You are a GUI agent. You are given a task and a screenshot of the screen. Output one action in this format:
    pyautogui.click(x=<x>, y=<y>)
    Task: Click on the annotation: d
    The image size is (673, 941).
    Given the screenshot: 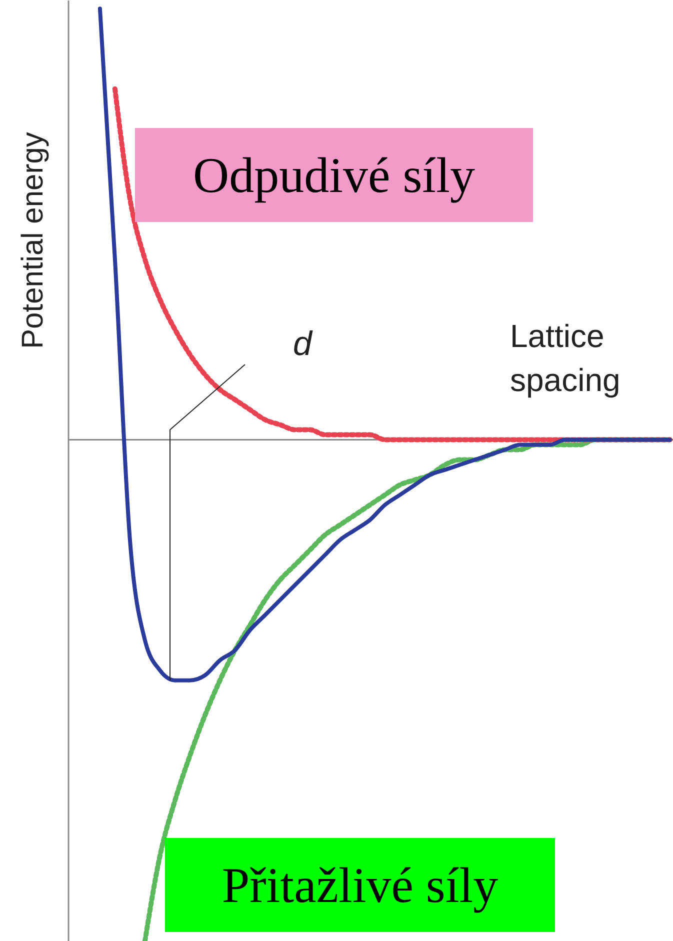 What is the action you would take?
    pyautogui.click(x=303, y=344)
    